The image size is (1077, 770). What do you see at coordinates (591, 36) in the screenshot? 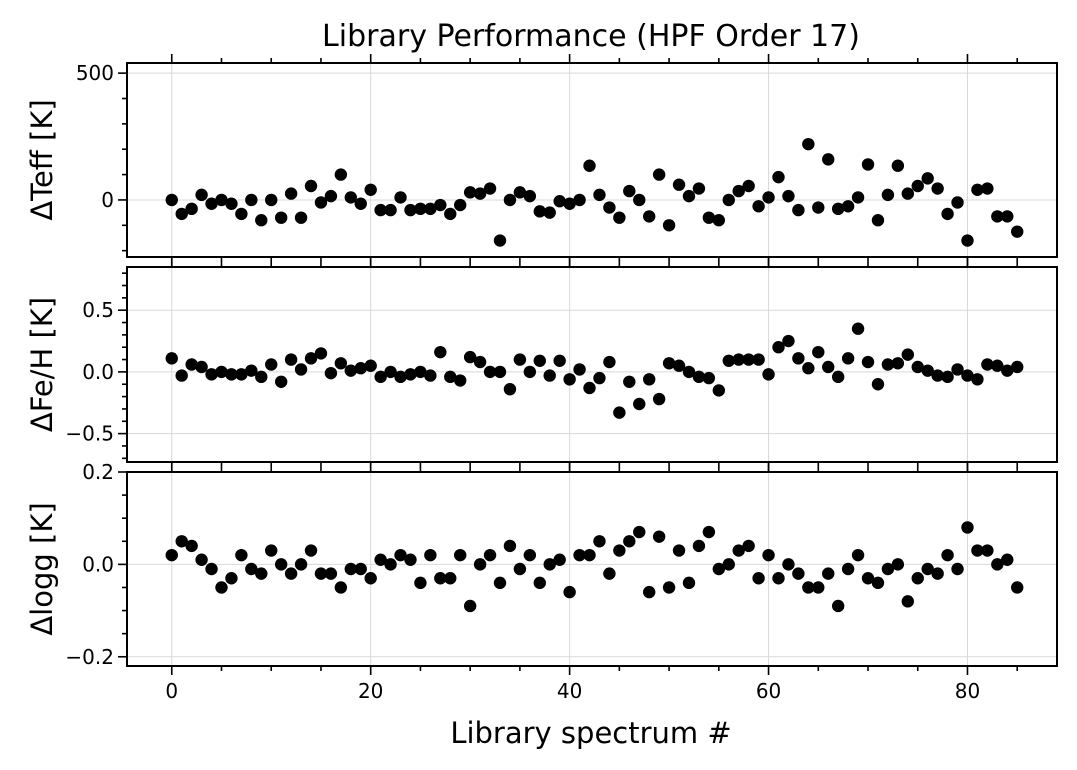
I see `chart-title: Library Performance (HPF Order 17)` at bounding box center [591, 36].